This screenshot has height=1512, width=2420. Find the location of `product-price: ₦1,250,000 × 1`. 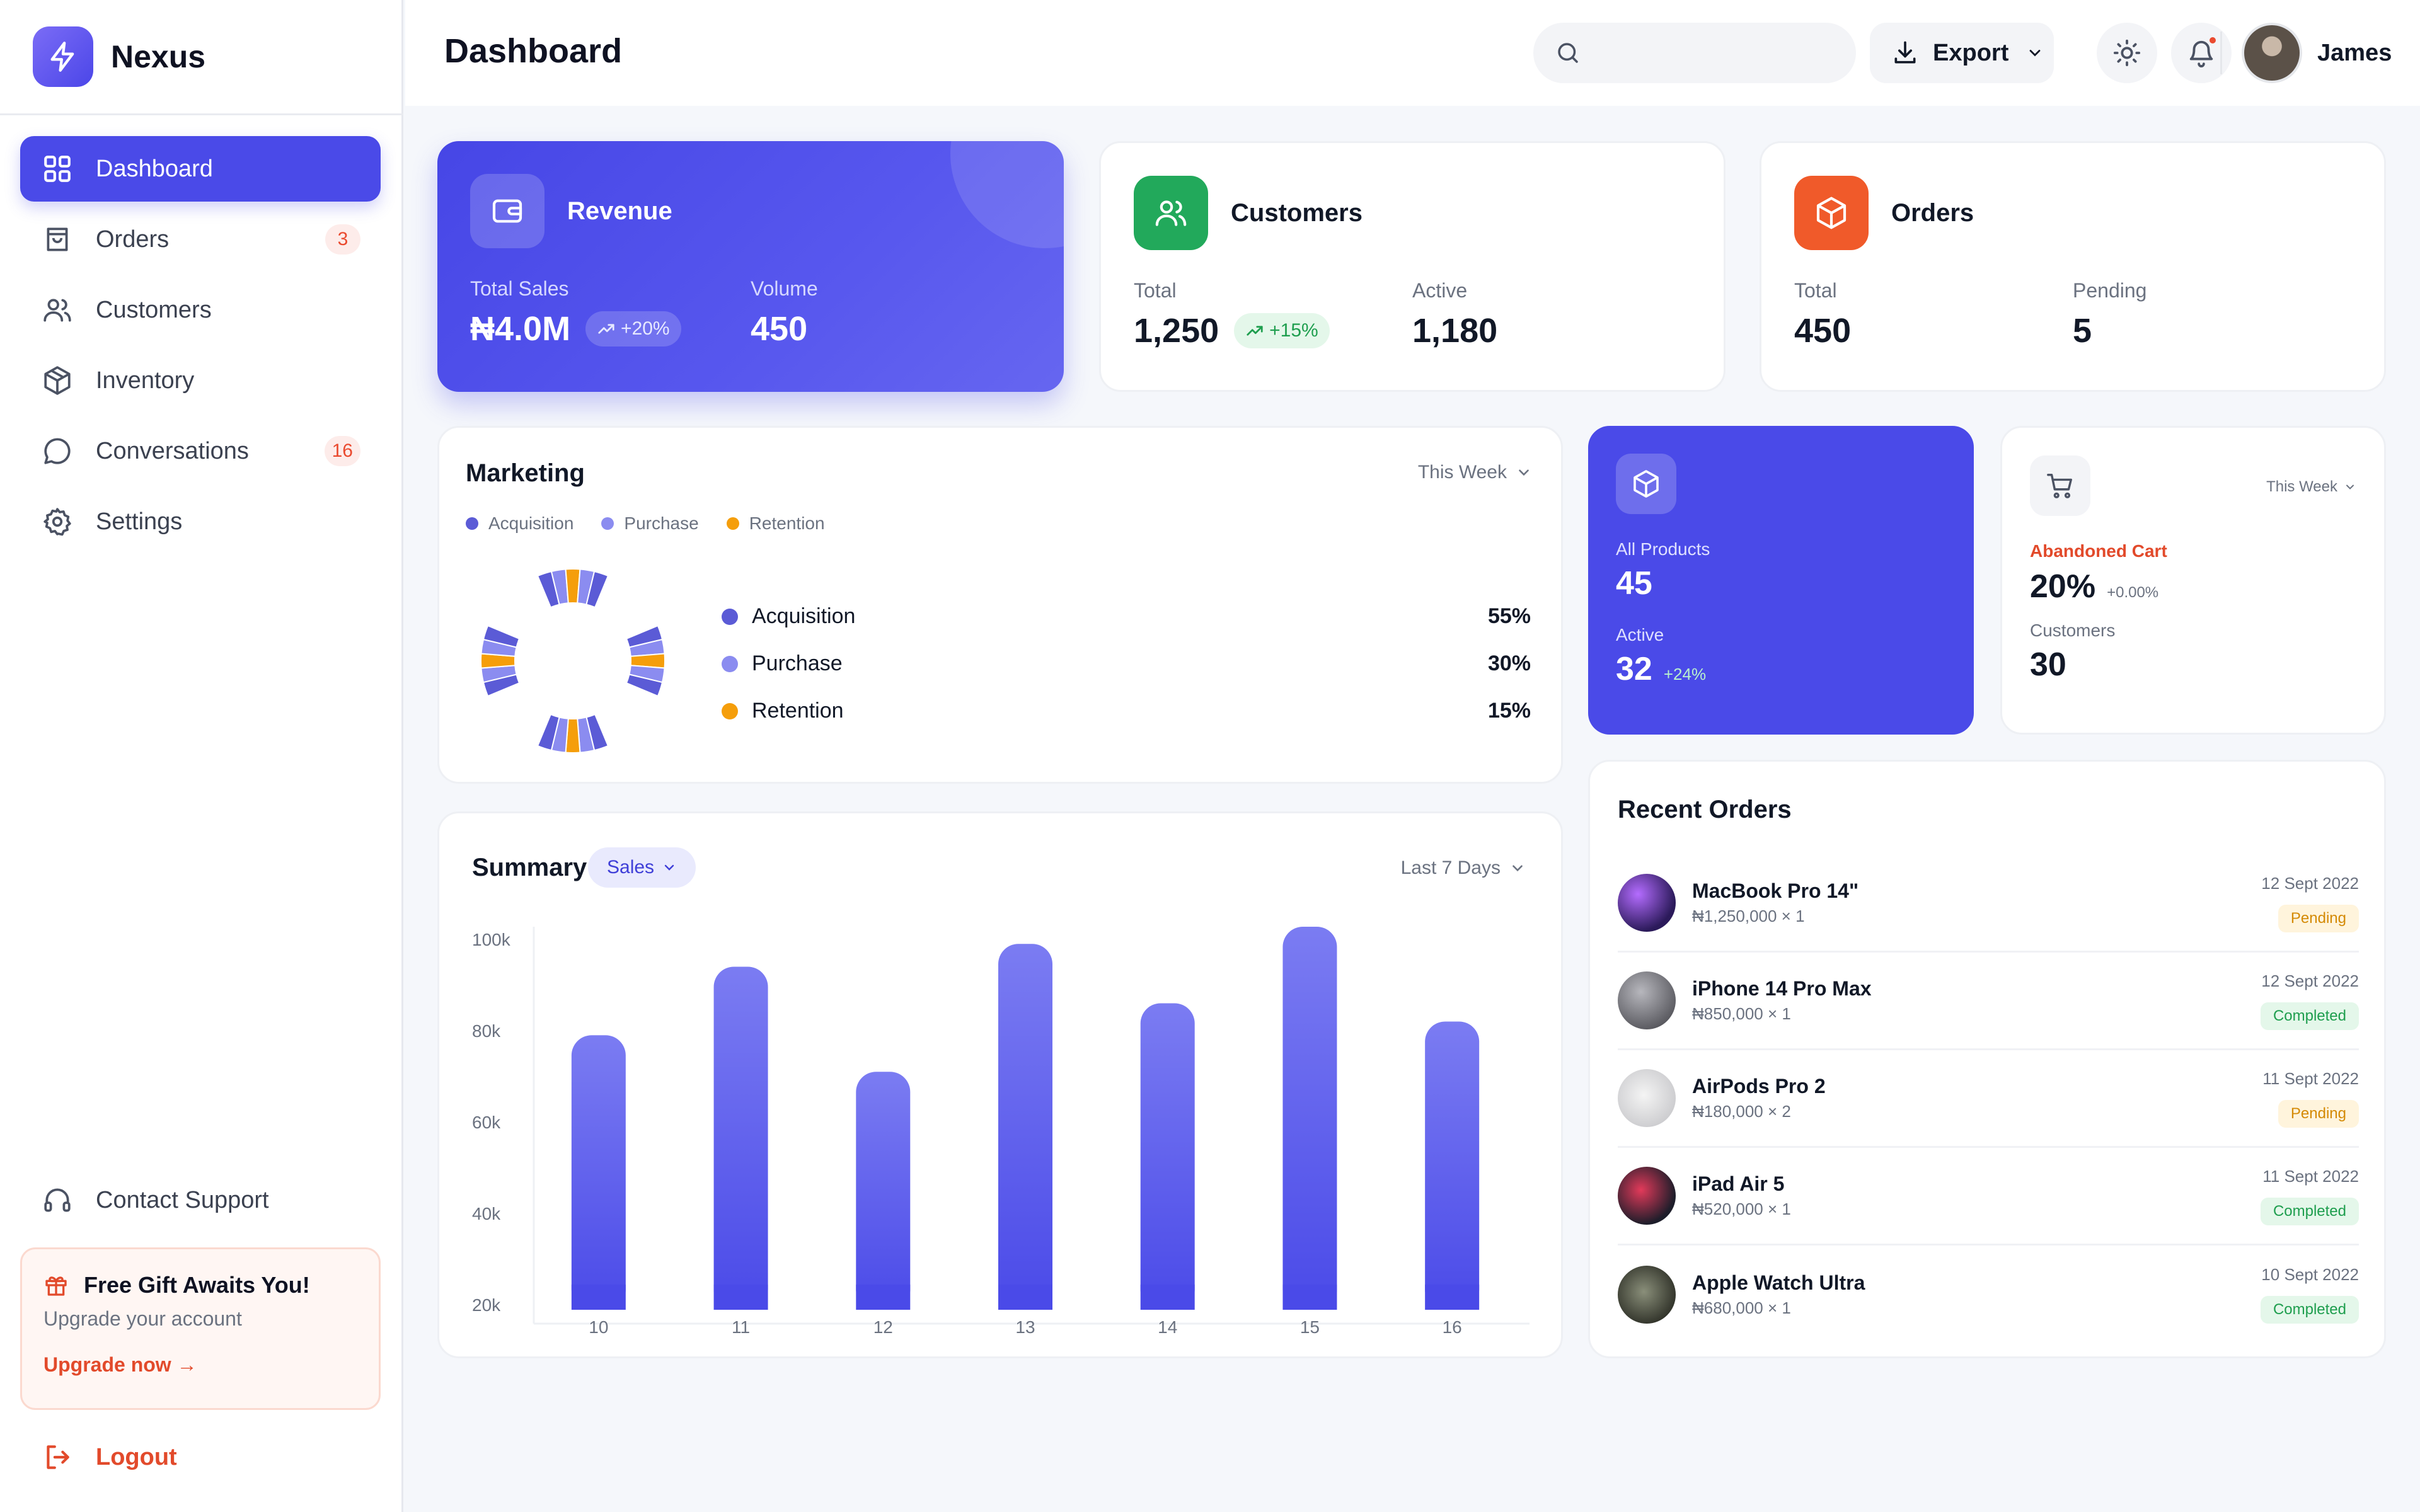

product-price: ₦1,250,000 × 1 is located at coordinates (1749, 916).